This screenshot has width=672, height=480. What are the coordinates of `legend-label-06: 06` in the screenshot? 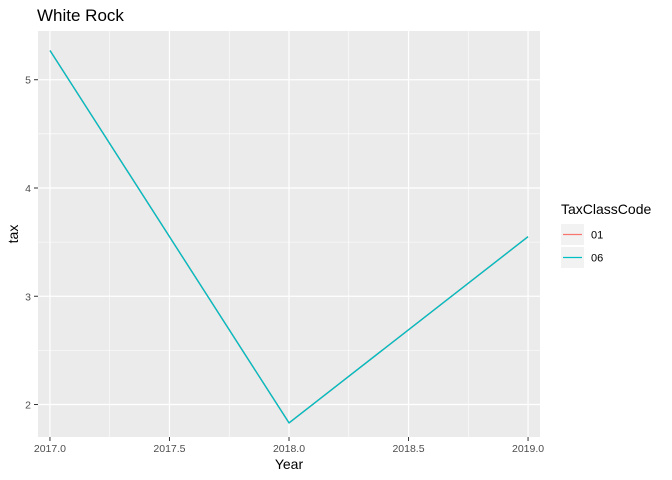 It's located at (597, 259).